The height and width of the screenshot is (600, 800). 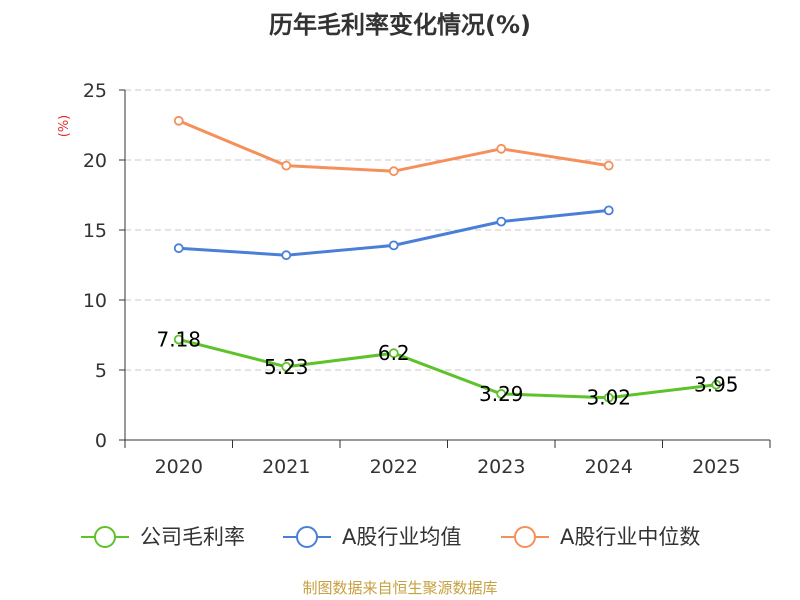 I want to click on legend: 公司毛利率 A股行业均值 A股行业中位数, so click(x=390, y=537).